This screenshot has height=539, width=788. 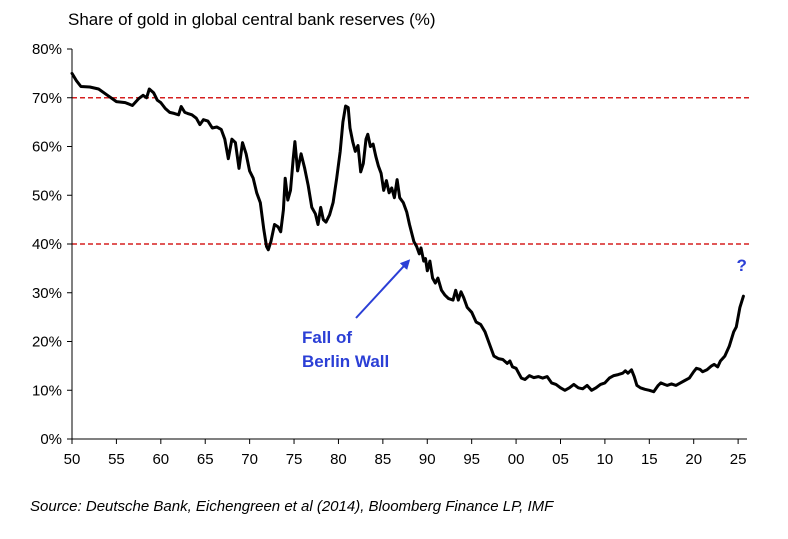 I want to click on y-tick-label: 50%, so click(x=47, y=195).